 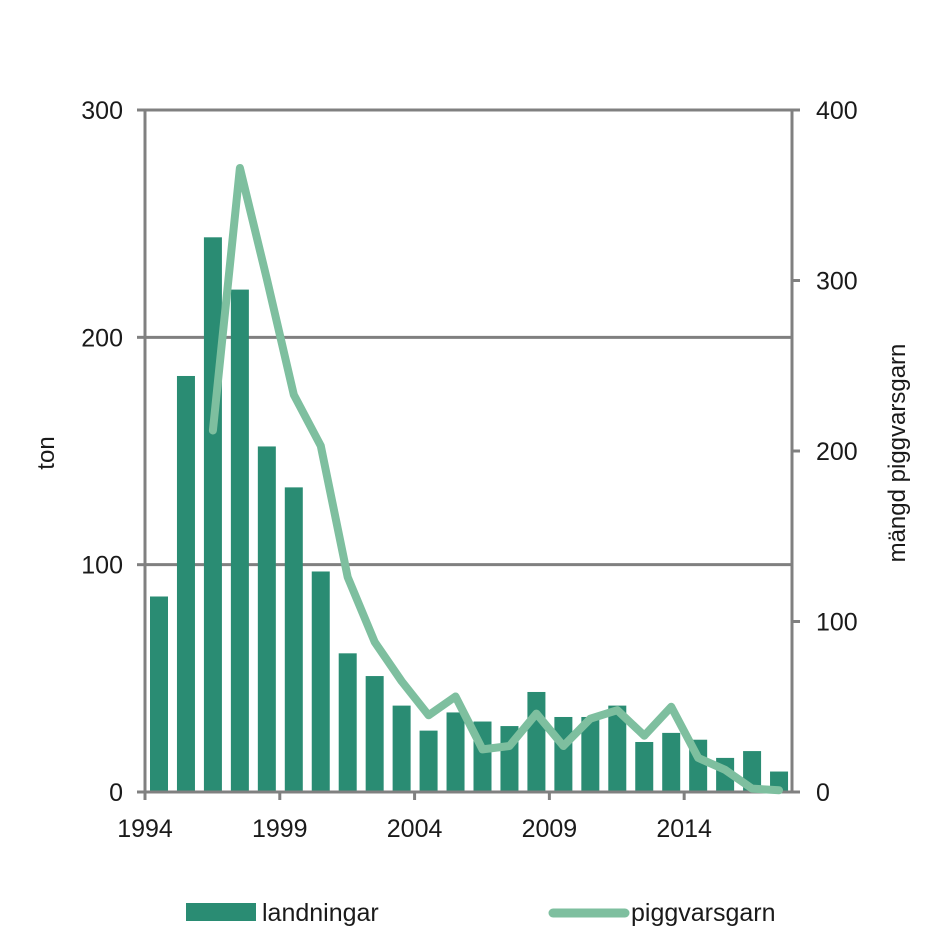 I want to click on x-tick-label: 1994, so click(x=145, y=829).